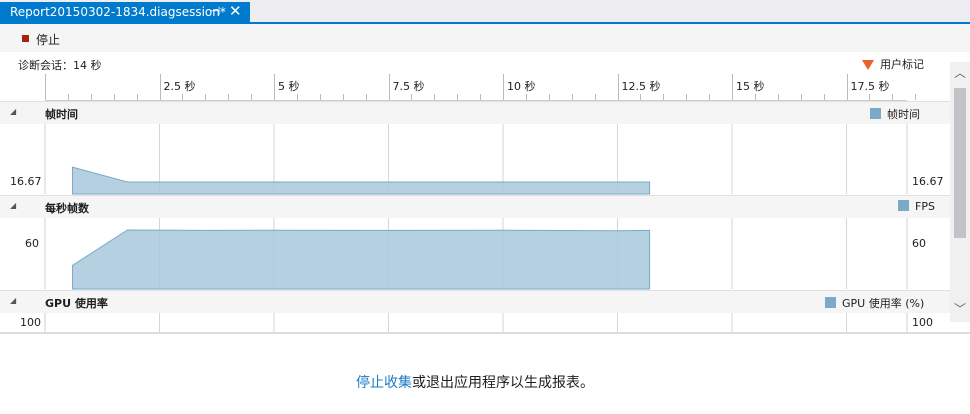 The height and width of the screenshot is (414, 970). Describe the element at coordinates (475, 112) in the screenshot. I see `section-header-frame-time: ◢ 帧时间 帧时间` at that location.